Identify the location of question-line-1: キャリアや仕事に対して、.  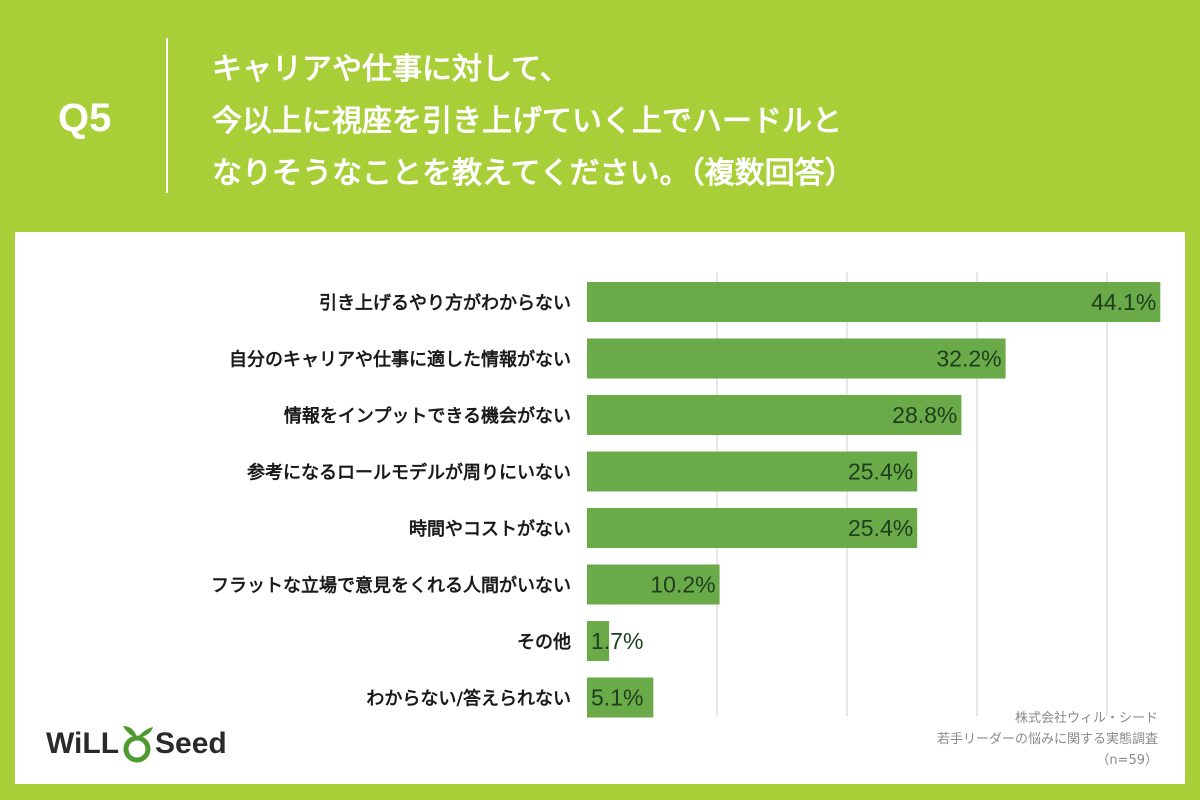
(391, 69).